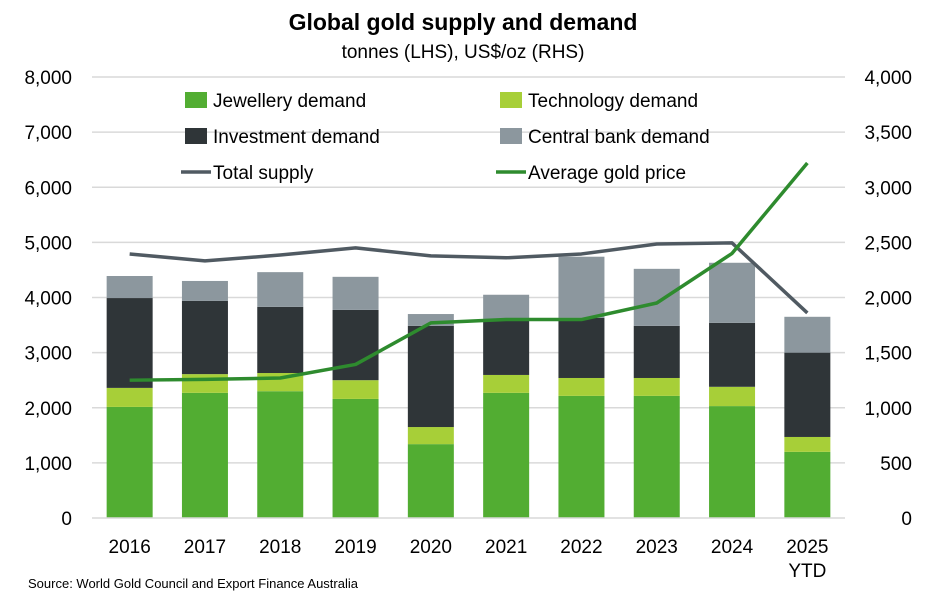 Image resolution: width=927 pixels, height=606 pixels. I want to click on y-right-tick-label: 3,500, so click(888, 133).